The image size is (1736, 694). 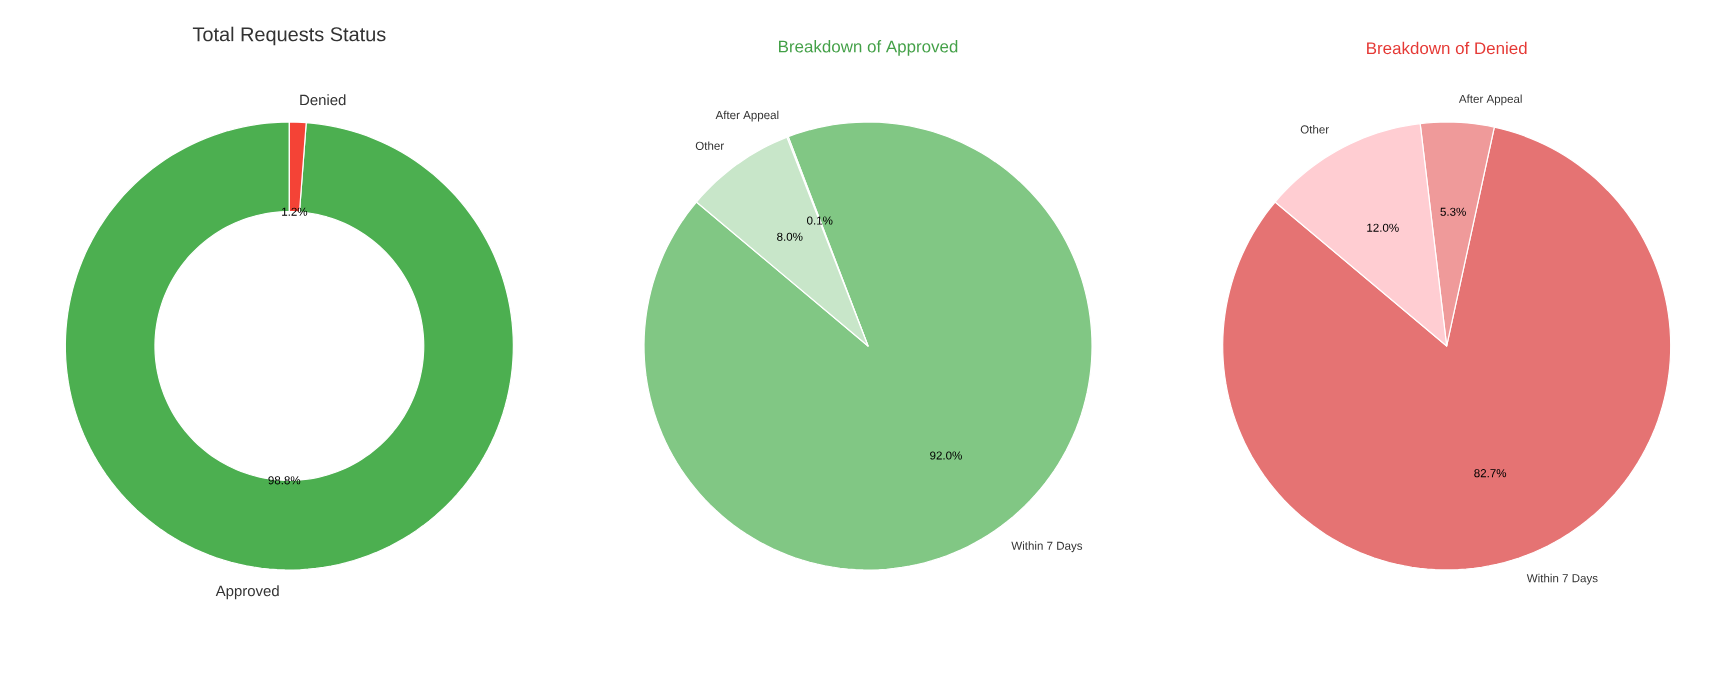 What do you see at coordinates (868, 48) in the screenshot?
I see `chart-title: Breakdown of Approved` at bounding box center [868, 48].